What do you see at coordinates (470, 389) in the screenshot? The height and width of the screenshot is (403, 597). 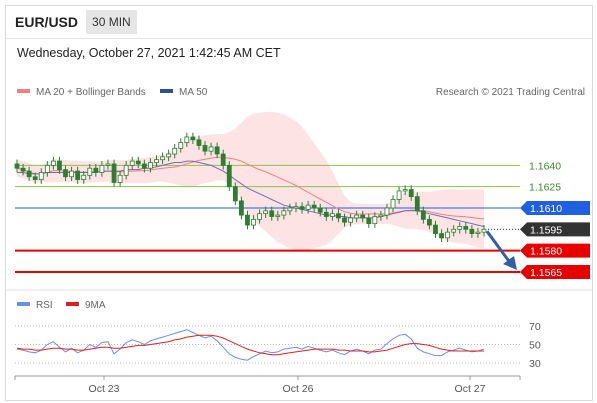 I see `x-axis-label: Oct 27` at bounding box center [470, 389].